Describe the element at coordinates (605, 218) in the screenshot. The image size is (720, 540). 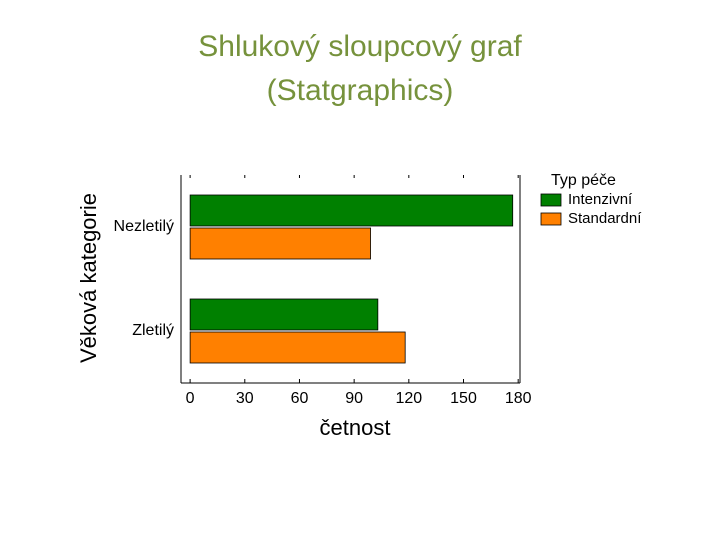
I see `legend-label: Standardní` at that location.